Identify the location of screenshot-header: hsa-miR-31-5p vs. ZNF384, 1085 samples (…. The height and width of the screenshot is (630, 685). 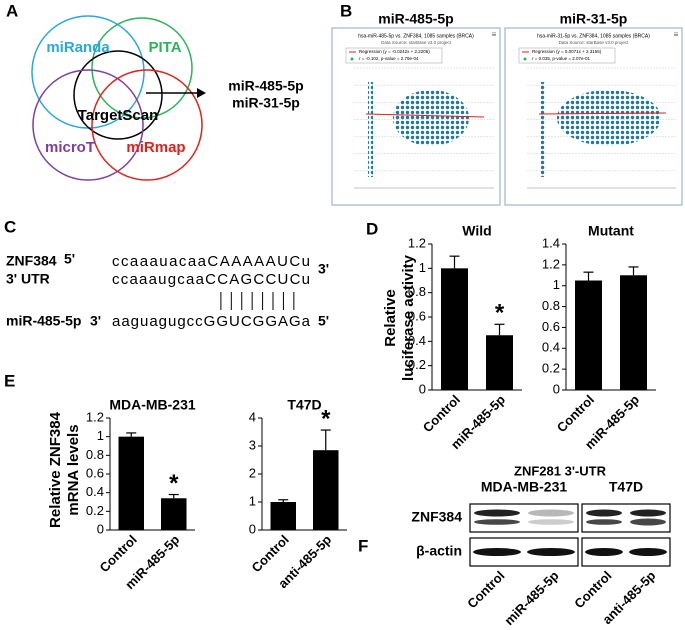
(593, 36).